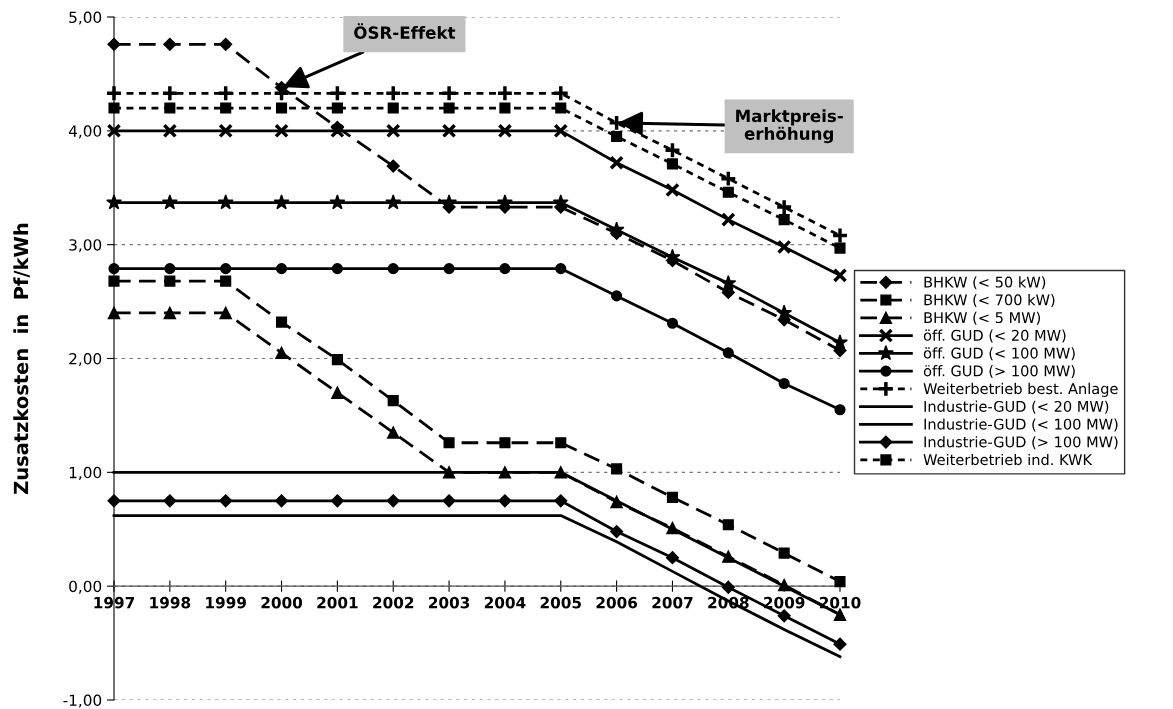 The height and width of the screenshot is (709, 1173). Describe the element at coordinates (985, 283) in the screenshot. I see `legend-label: BHKW (< 50 kW)` at that location.